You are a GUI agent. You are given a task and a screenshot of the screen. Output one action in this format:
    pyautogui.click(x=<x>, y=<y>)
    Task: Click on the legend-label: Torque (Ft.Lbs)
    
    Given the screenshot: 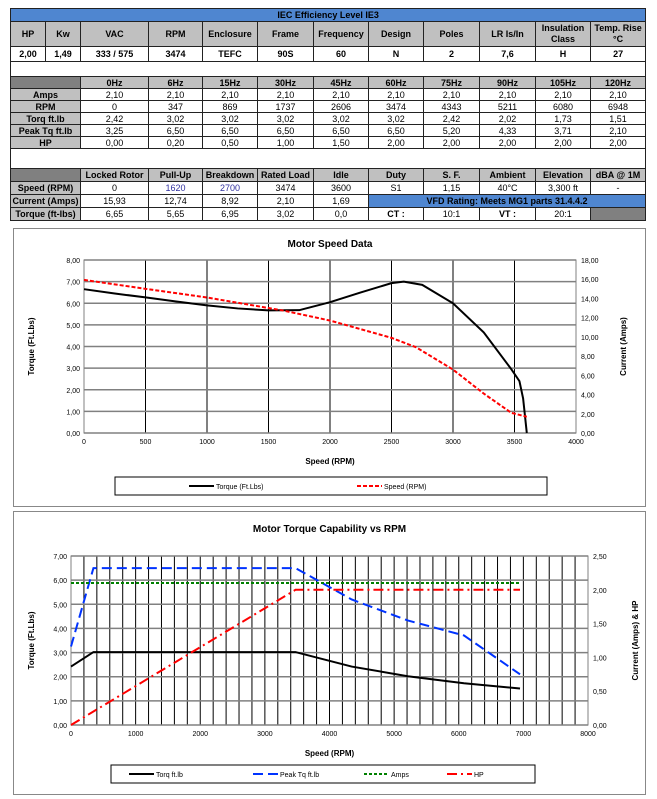 What is the action you would take?
    pyautogui.click(x=239, y=487)
    